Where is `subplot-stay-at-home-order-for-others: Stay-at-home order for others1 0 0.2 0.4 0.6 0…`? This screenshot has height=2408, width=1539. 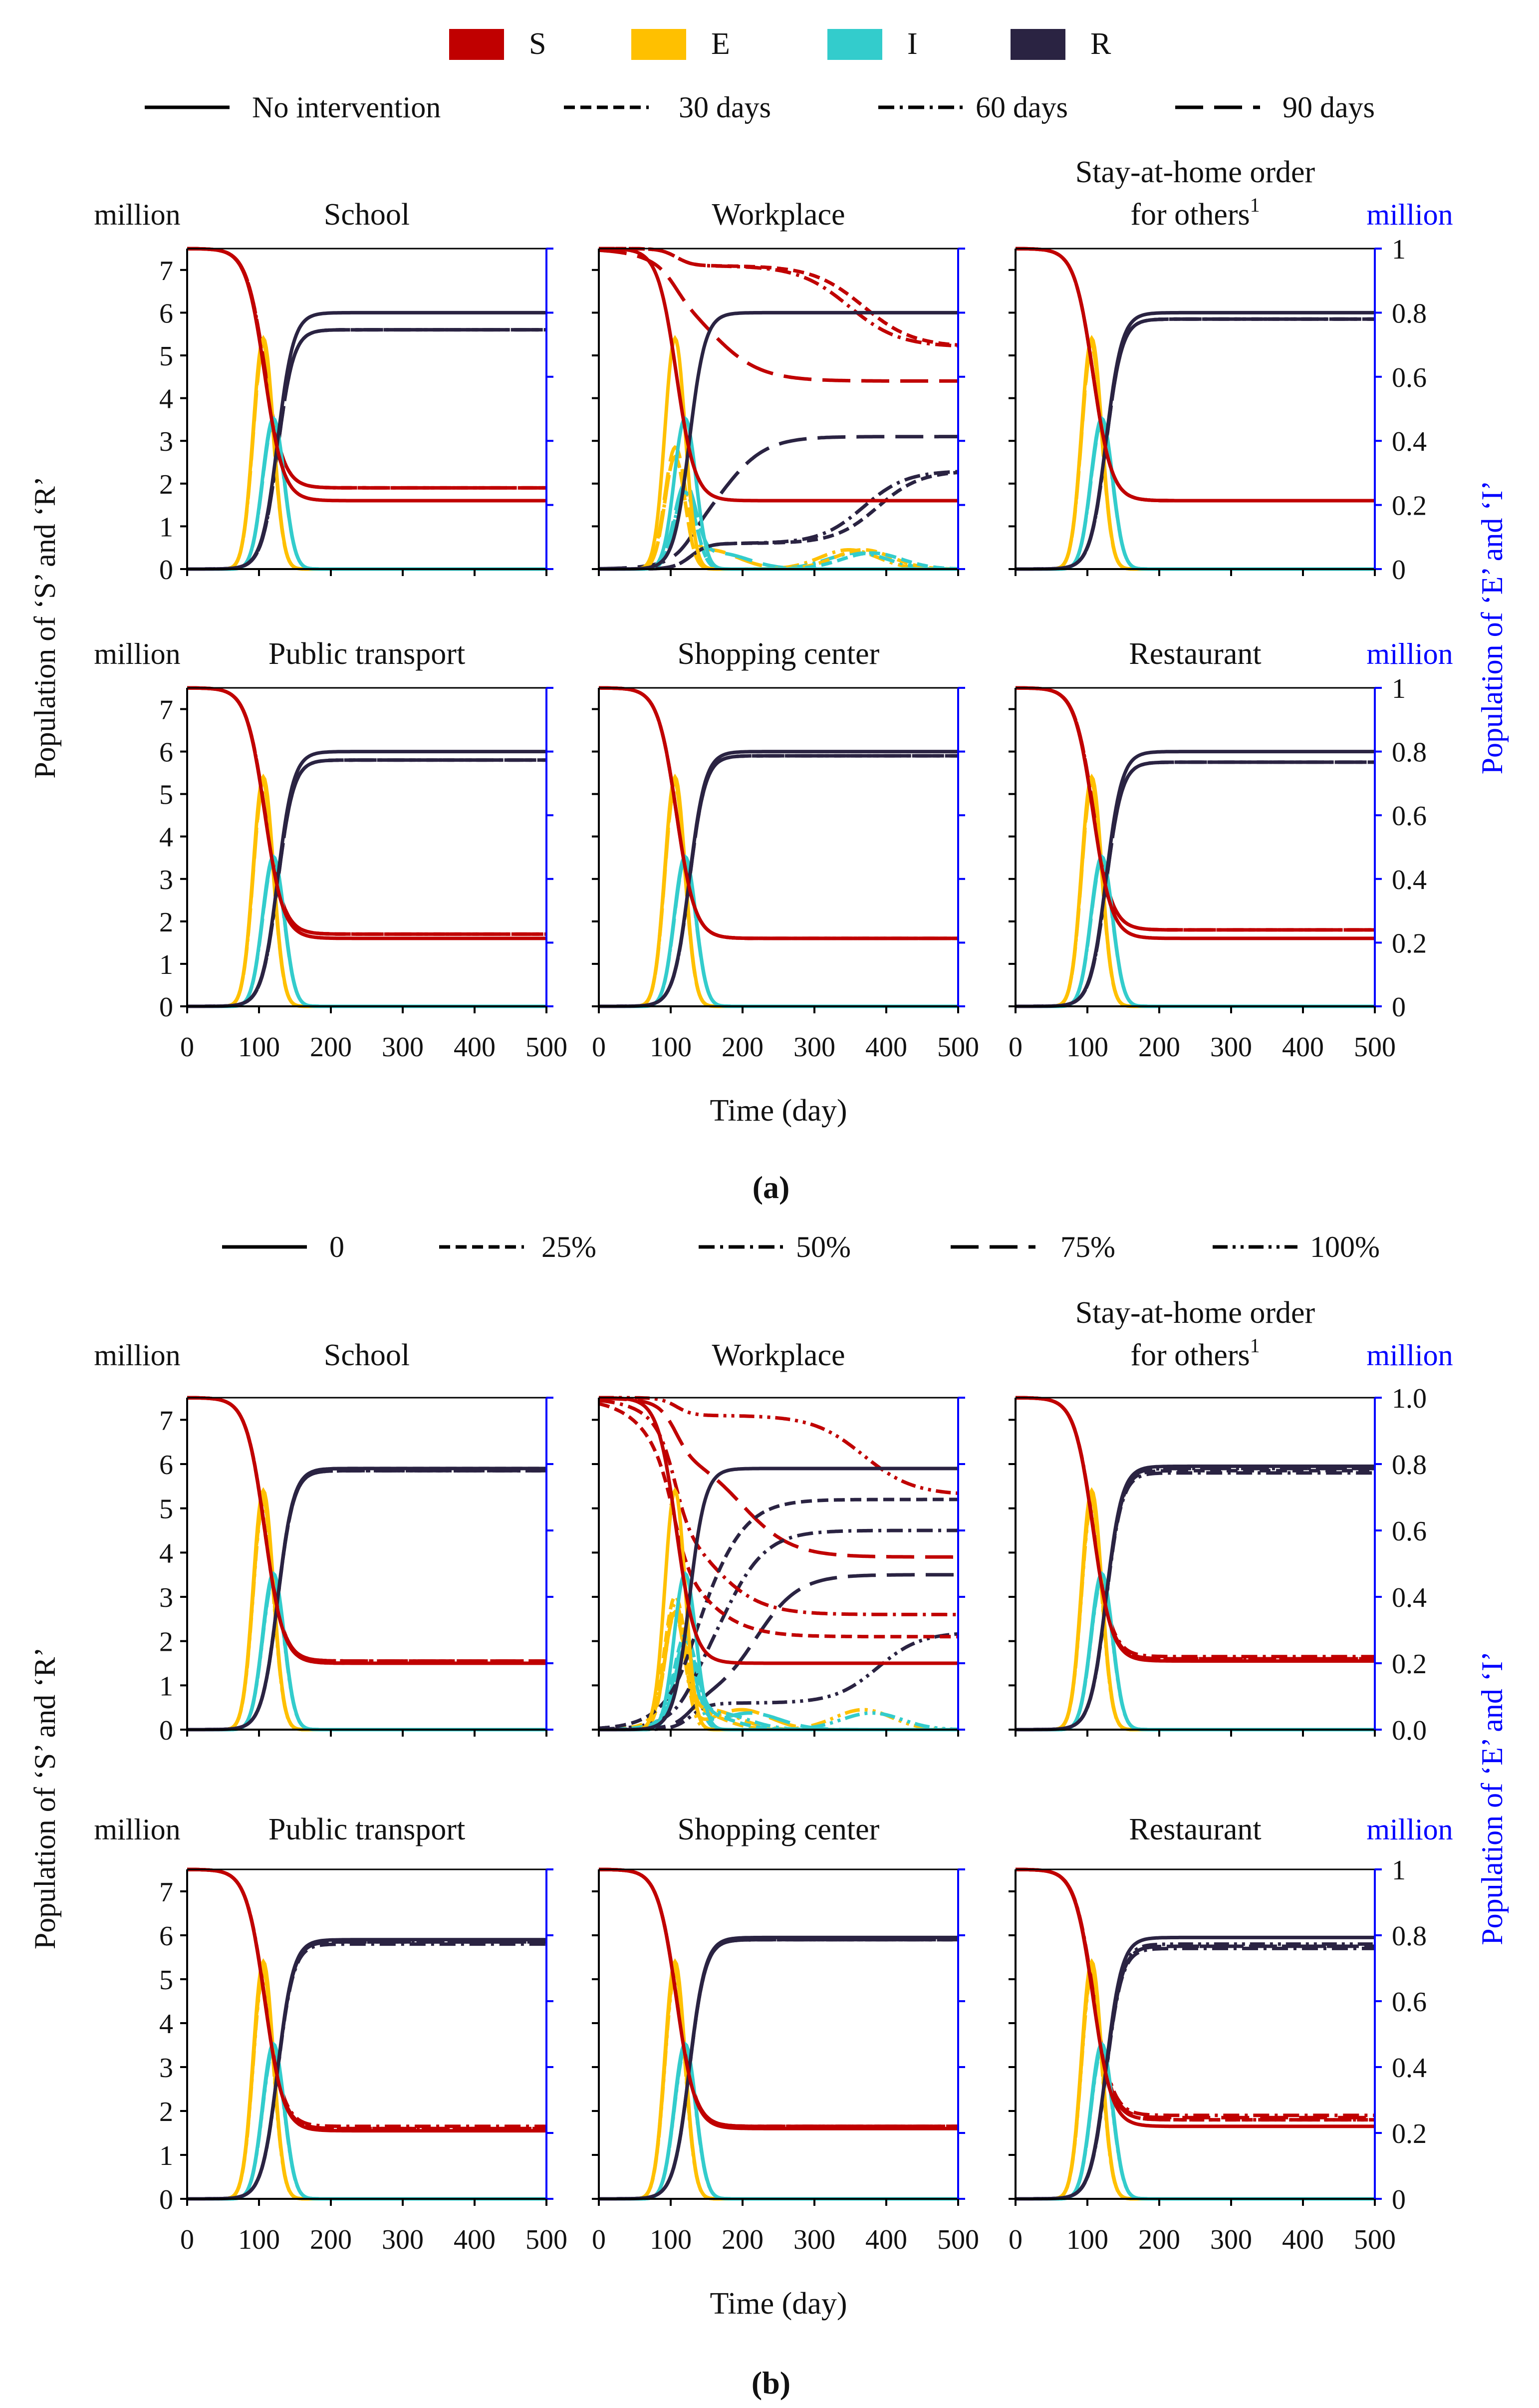 subplot-stay-at-home-order-for-others: Stay-at-home order for others1 0 0.2 0.4 0.6 0… is located at coordinates (1231, 371).